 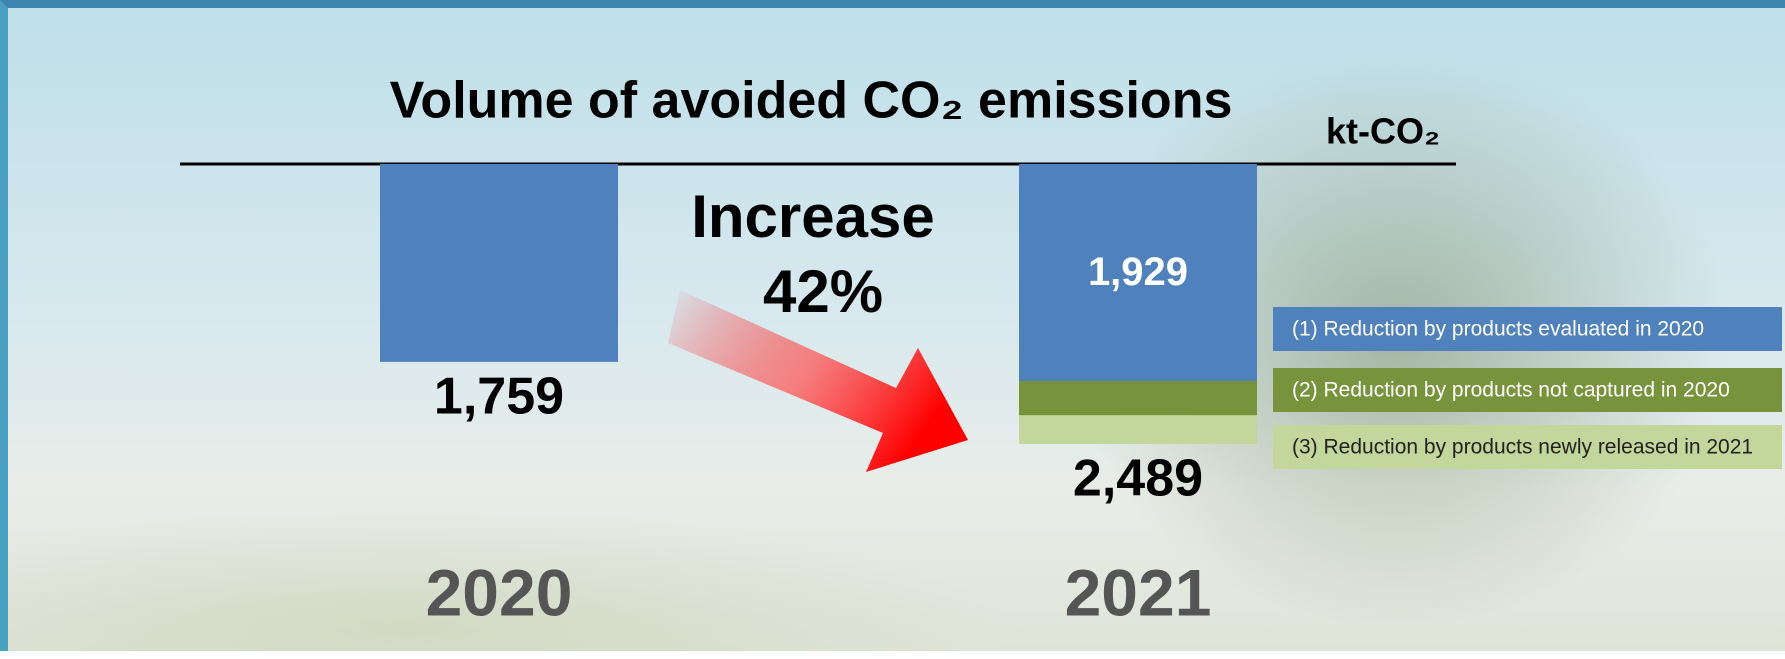 I want to click on total-label: 1,759, so click(x=499, y=397).